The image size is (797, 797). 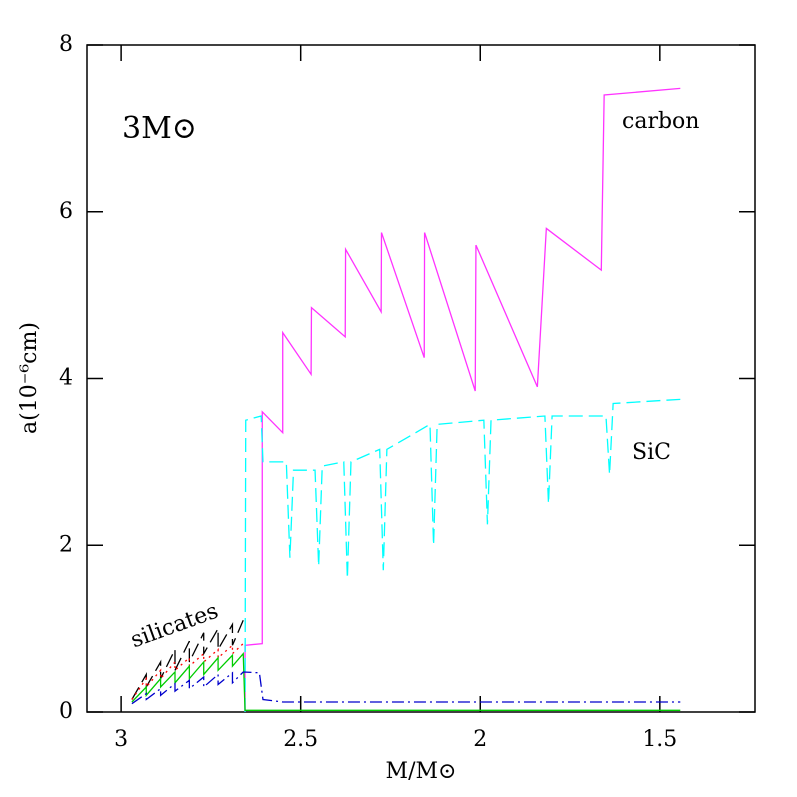 What do you see at coordinates (121, 739) in the screenshot?
I see `x-tick-label: 3` at bounding box center [121, 739].